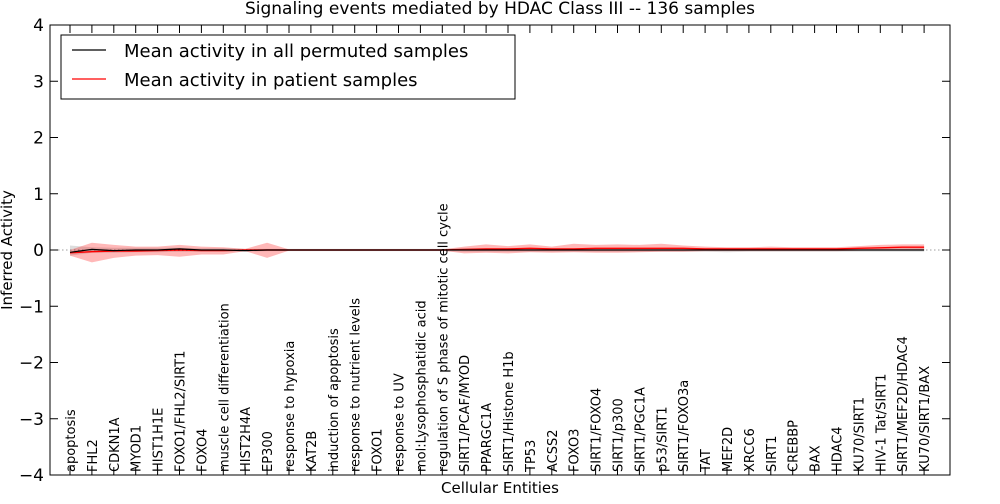 This screenshot has height=504, width=1000. I want to click on x-tick-label: KAT2B, so click(312, 451).